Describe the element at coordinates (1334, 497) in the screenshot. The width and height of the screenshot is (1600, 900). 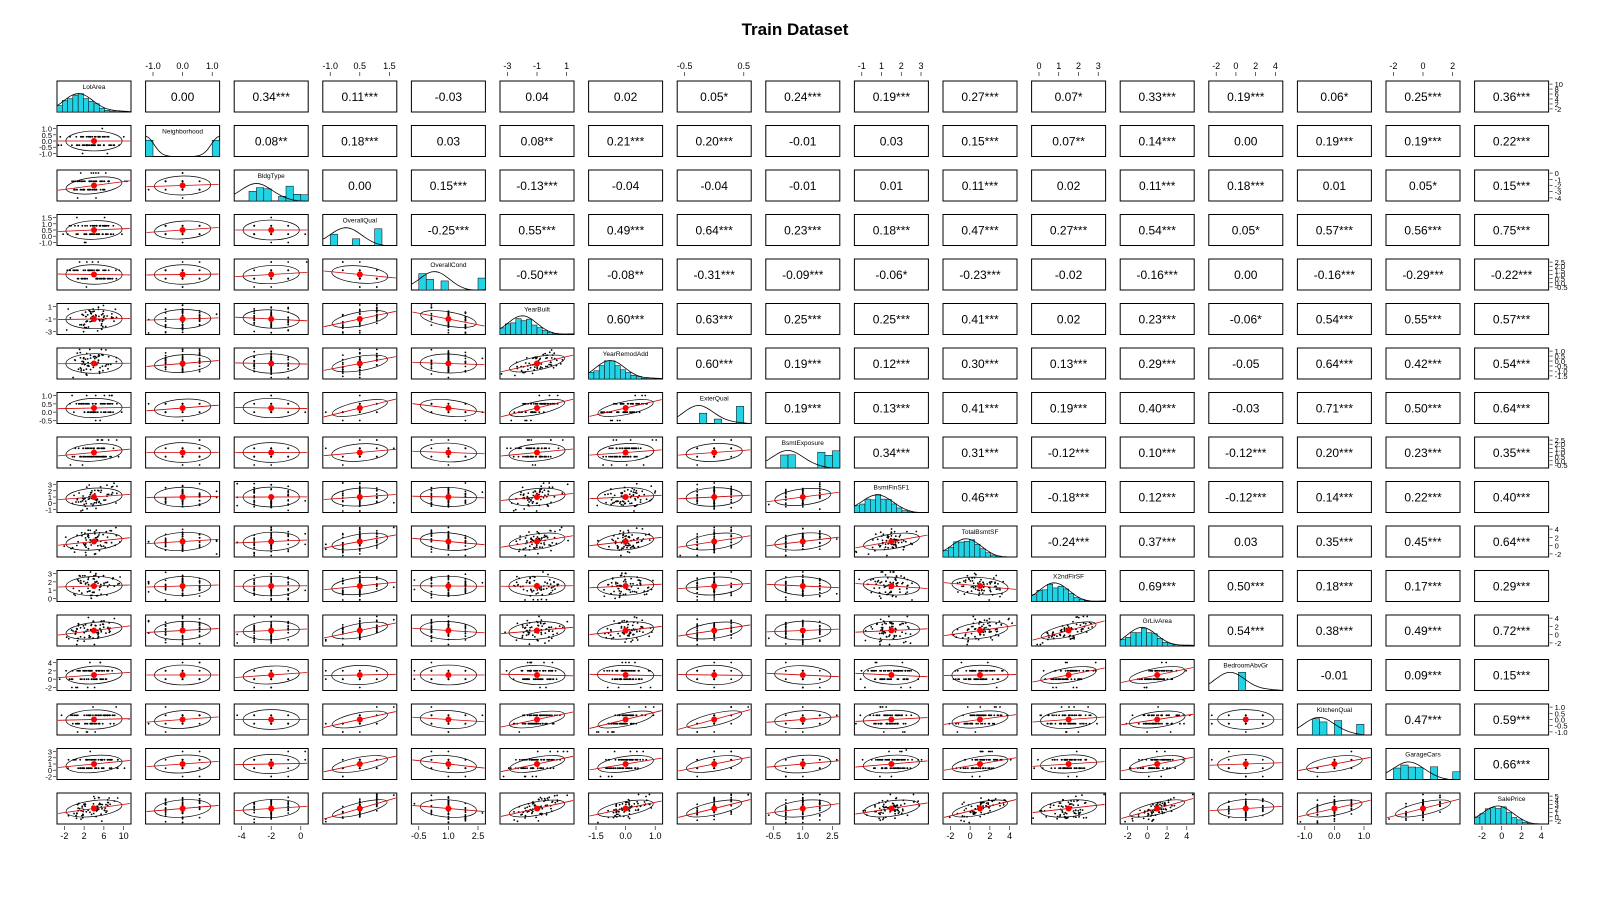
I see `panel-9-14: 0.14***` at that location.